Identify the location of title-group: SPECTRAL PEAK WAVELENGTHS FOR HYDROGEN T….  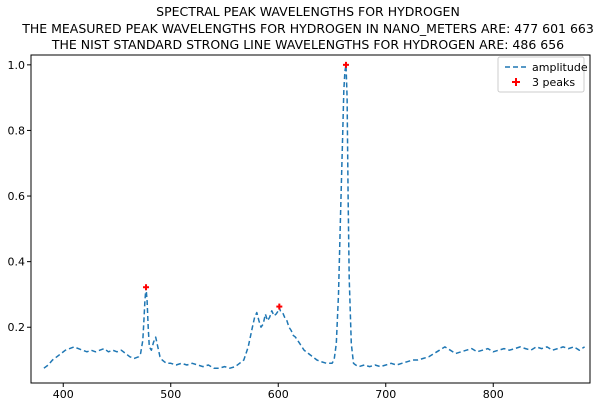
(307, 28).